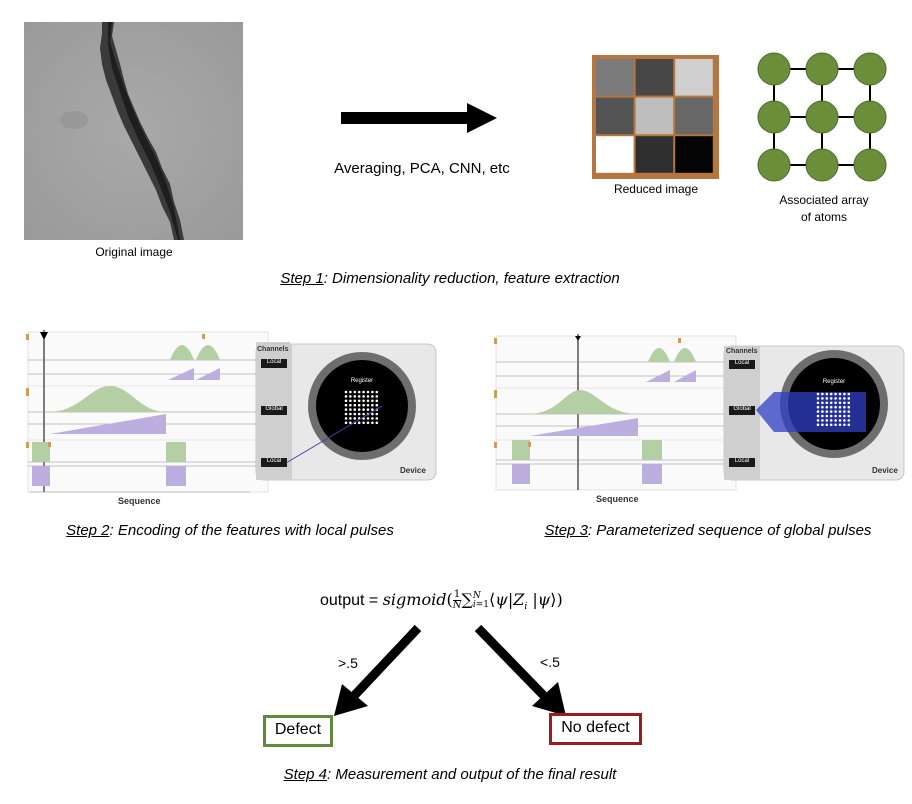  I want to click on atom-array-caption-line1: Associated array, so click(824, 200).